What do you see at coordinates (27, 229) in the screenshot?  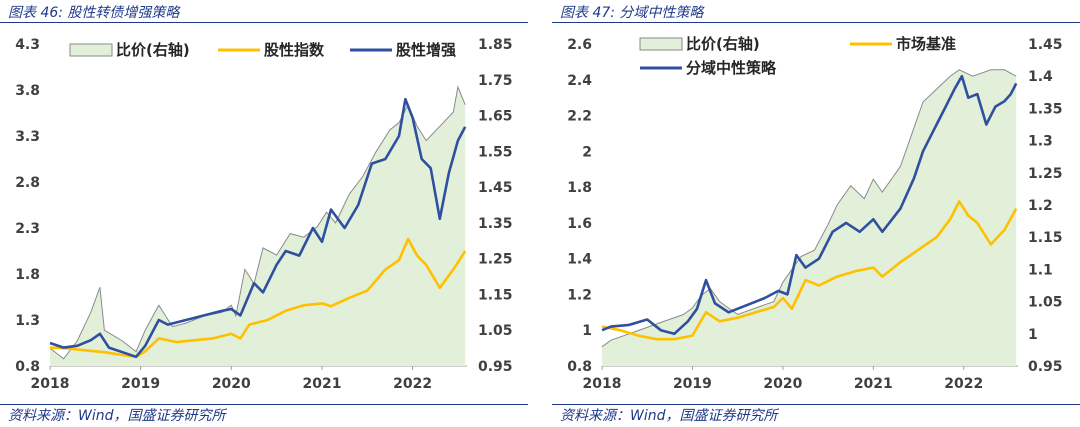 I see `y-left-tick-label: 2.3` at bounding box center [27, 229].